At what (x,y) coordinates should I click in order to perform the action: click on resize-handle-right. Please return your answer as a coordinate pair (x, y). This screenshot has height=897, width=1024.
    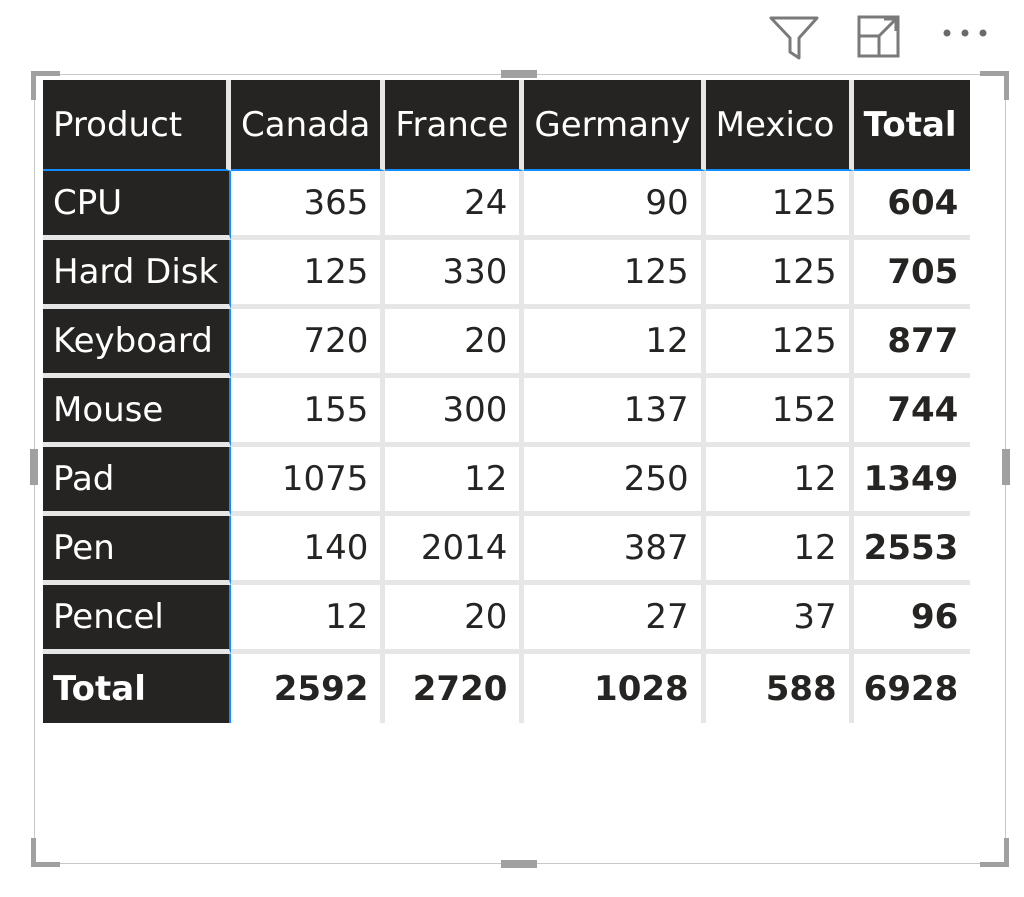
    Looking at the image, I should click on (1006, 467).